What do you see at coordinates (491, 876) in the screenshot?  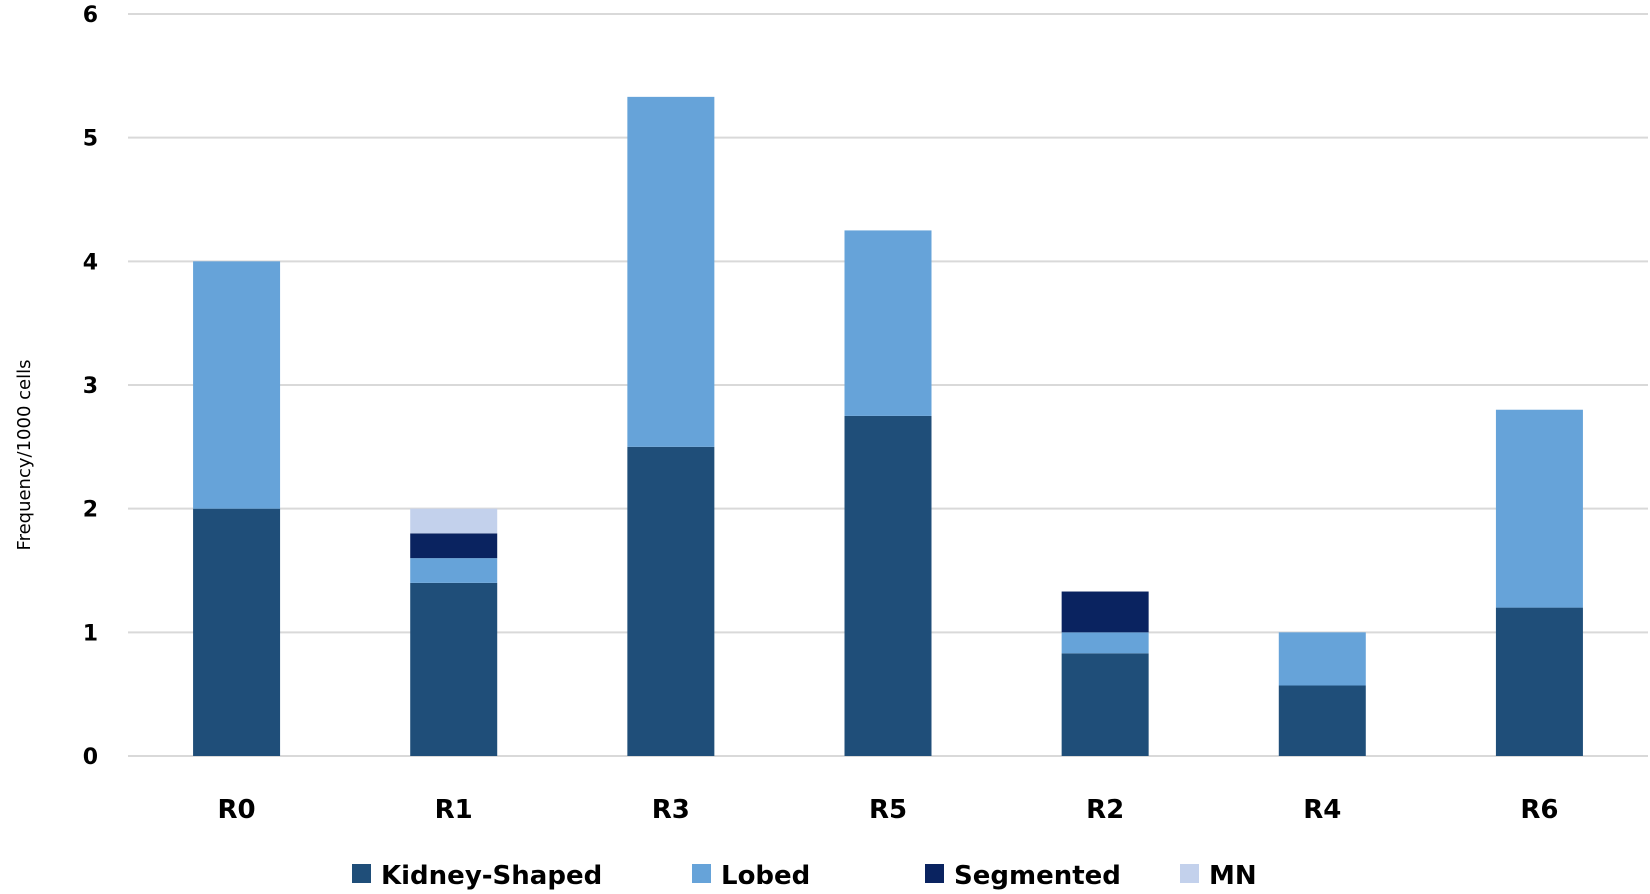 I see `legend-label: Kidney-Shaped` at bounding box center [491, 876].